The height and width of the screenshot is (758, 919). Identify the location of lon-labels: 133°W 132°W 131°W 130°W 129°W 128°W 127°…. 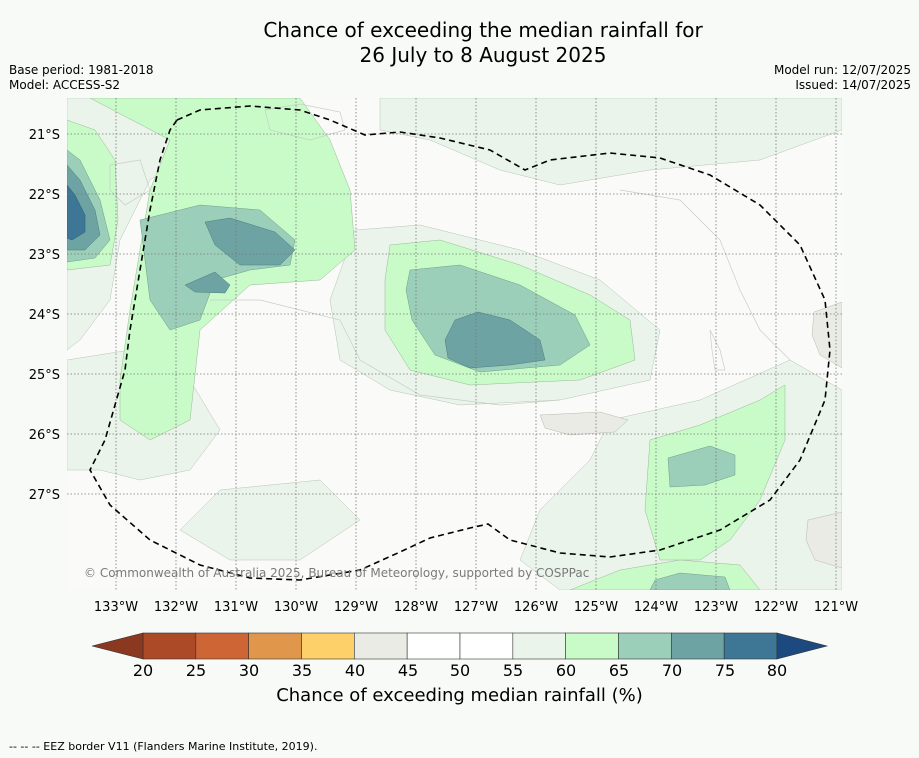
(476, 607).